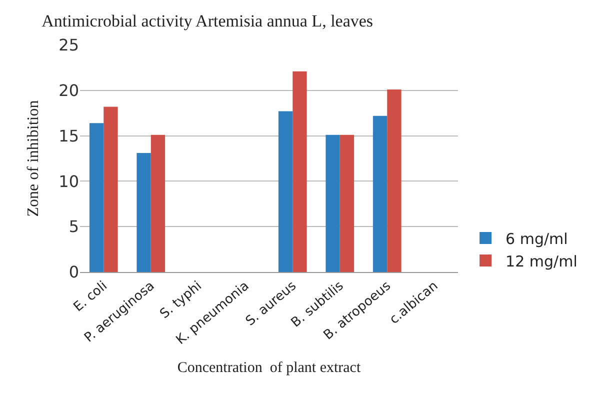 This screenshot has height=417, width=595. I want to click on y-tick-label: 5, so click(73, 226).